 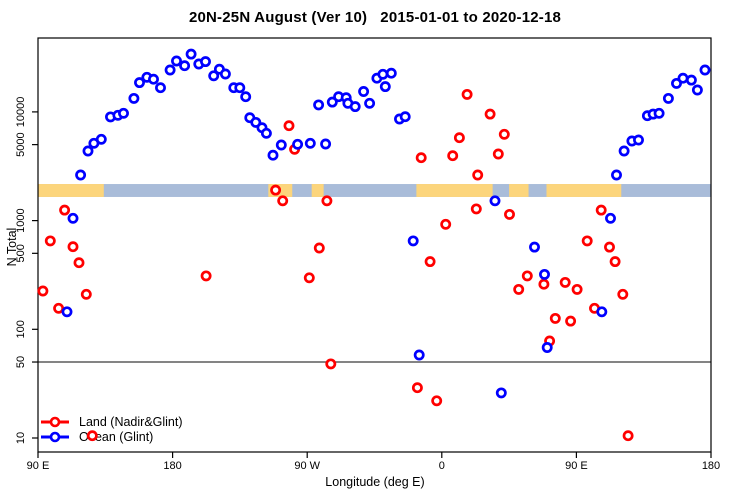 What do you see at coordinates (21, 362) in the screenshot?
I see `y-tick-label: 50` at bounding box center [21, 362].